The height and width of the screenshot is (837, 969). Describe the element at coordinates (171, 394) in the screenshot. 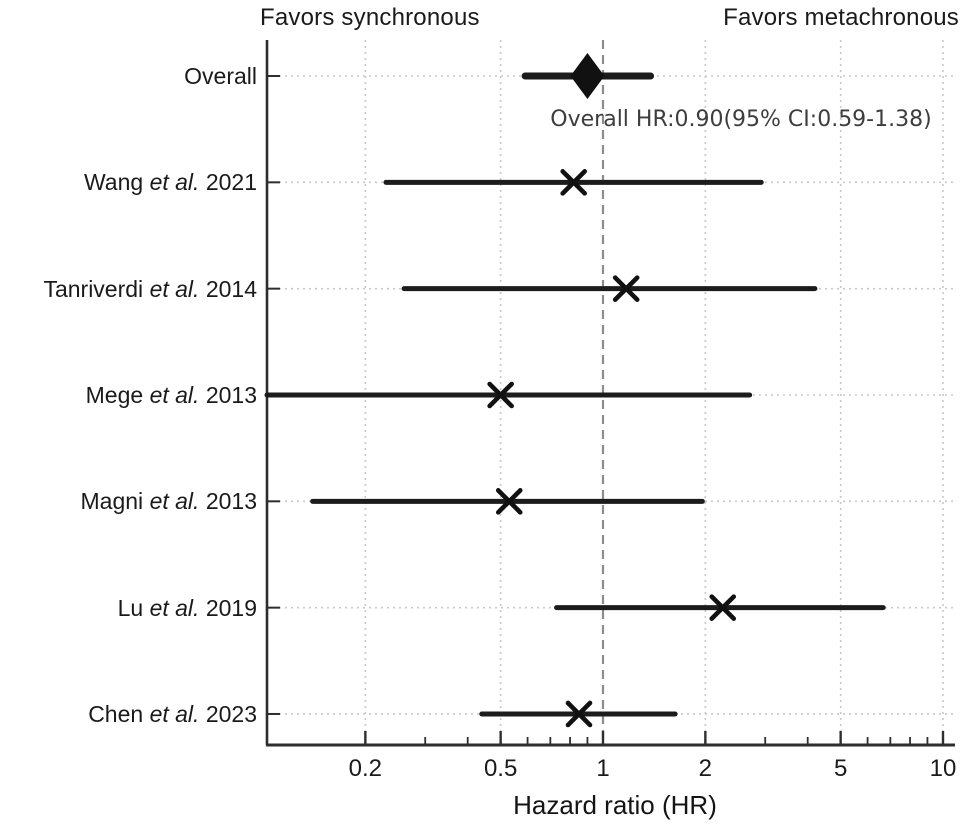

I see `study-label: Mege et al. 2013` at that location.